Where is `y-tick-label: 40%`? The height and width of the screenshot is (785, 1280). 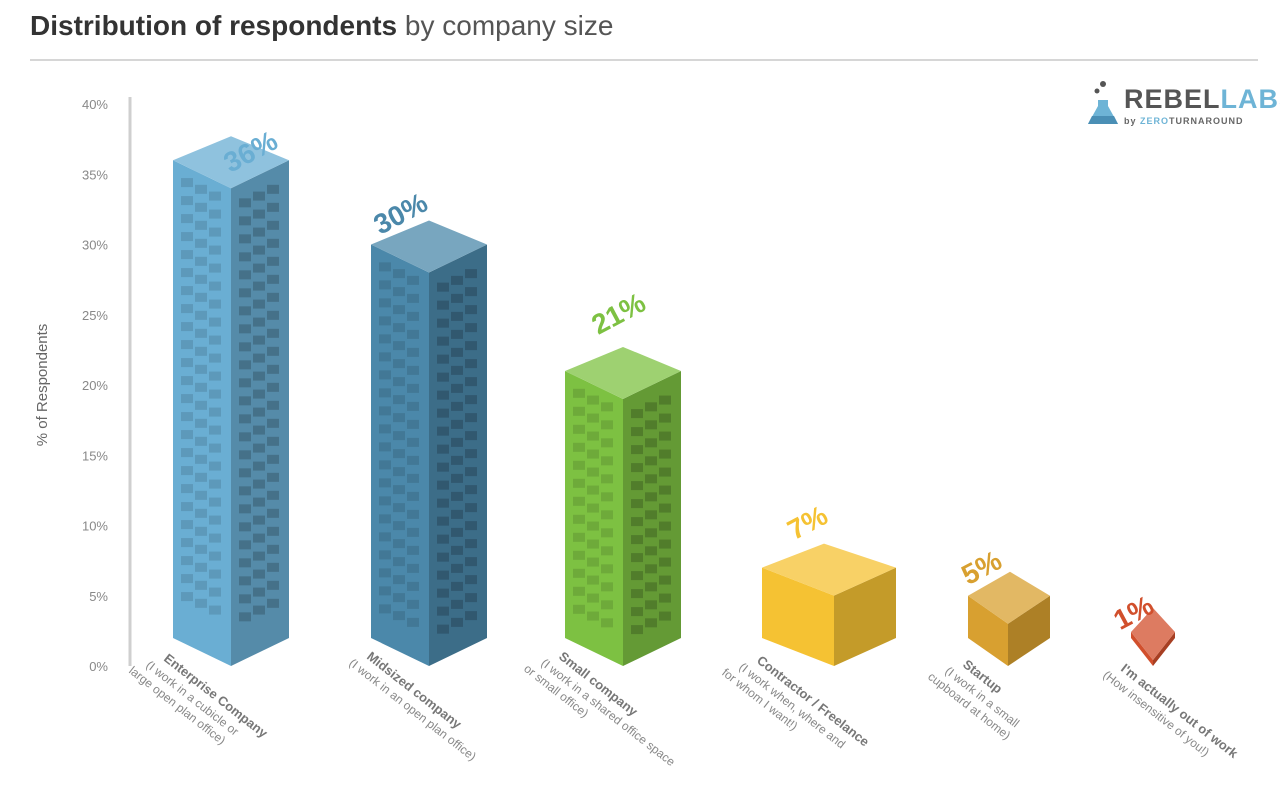
y-tick-label: 40% is located at coordinates (95, 104).